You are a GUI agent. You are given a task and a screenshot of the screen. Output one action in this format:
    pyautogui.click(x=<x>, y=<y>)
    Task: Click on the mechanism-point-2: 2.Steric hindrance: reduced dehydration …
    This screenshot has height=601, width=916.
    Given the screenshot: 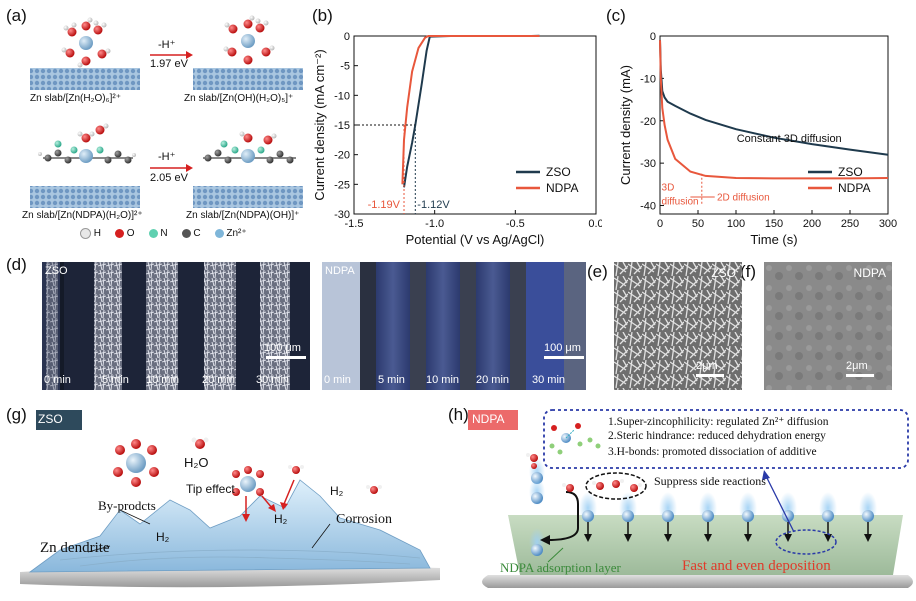 What is the action you would take?
    pyautogui.click(x=717, y=436)
    